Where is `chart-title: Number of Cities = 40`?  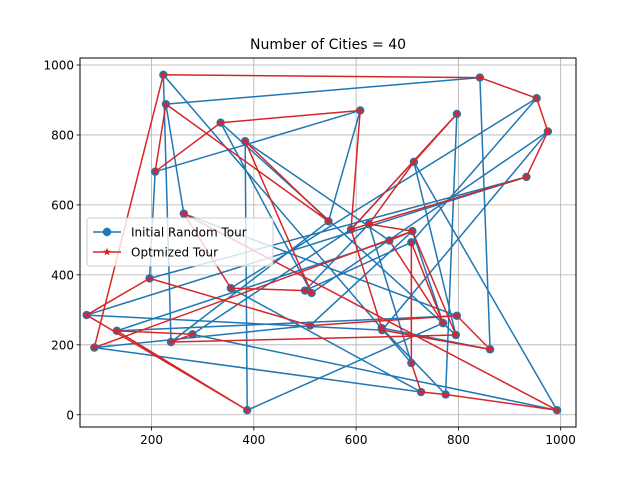 chart-title: Number of Cities = 40 is located at coordinates (328, 45).